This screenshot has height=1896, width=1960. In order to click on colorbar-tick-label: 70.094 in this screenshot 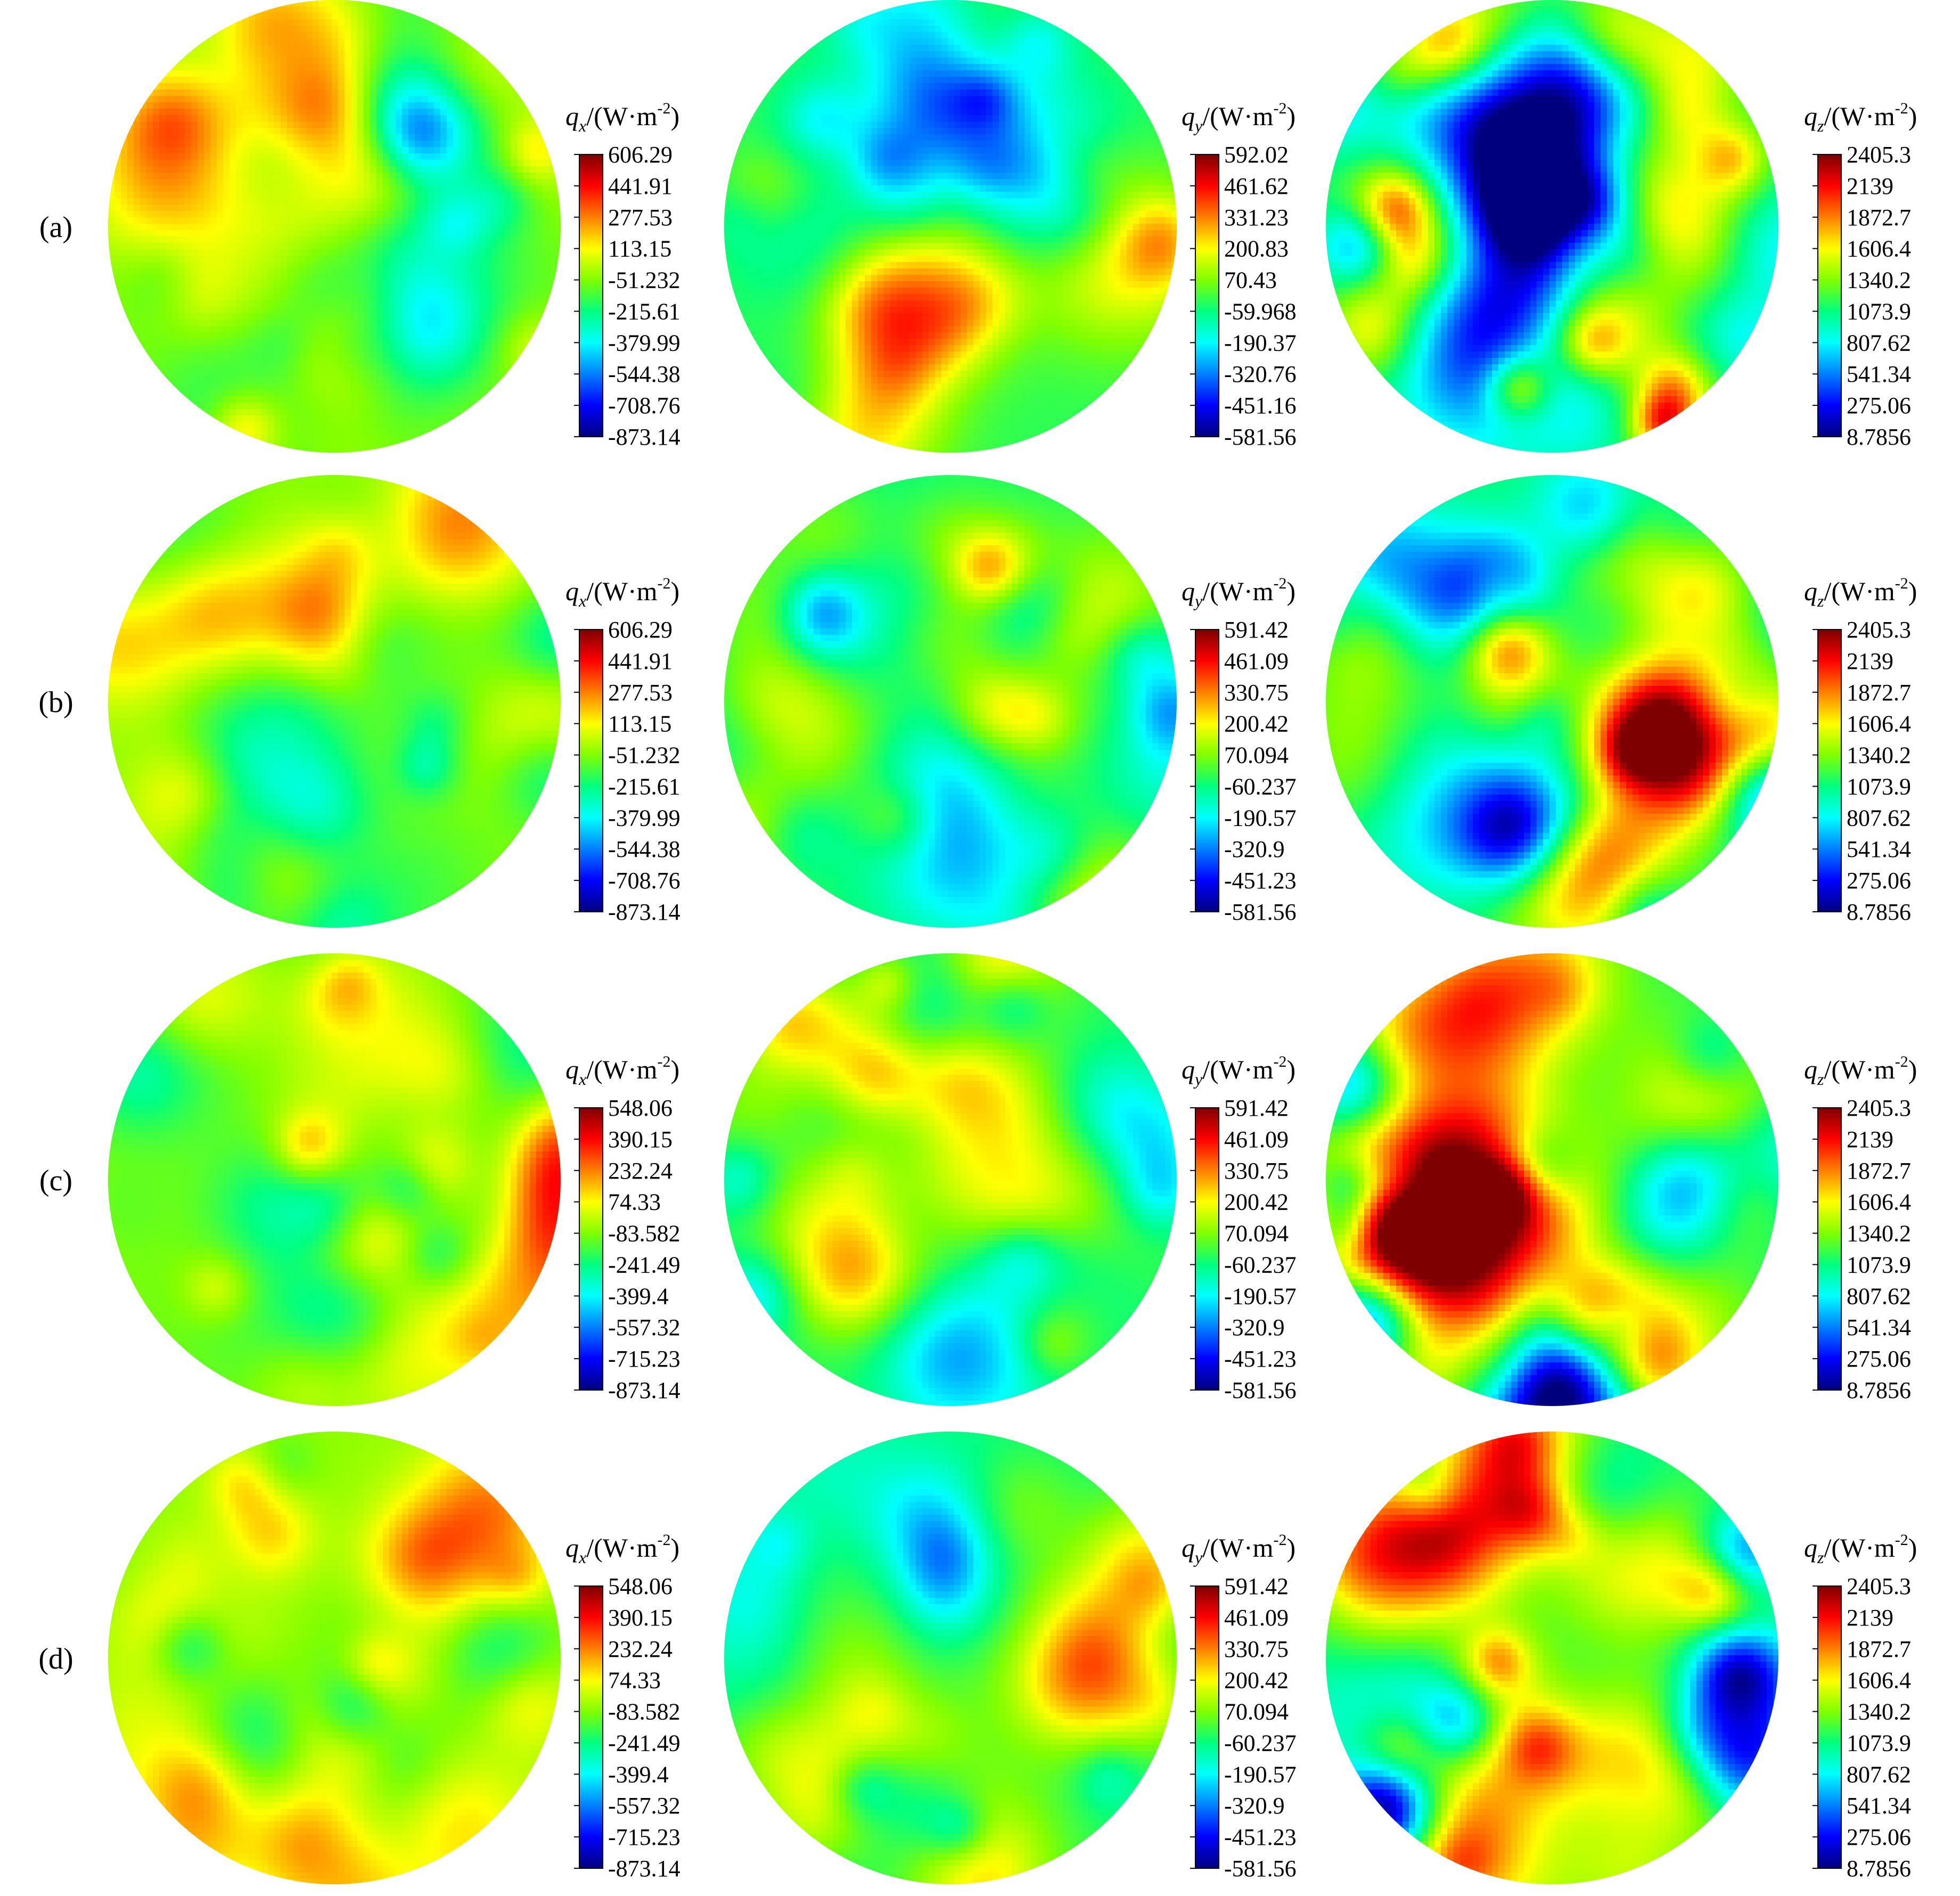, I will do `click(1256, 1234)`.